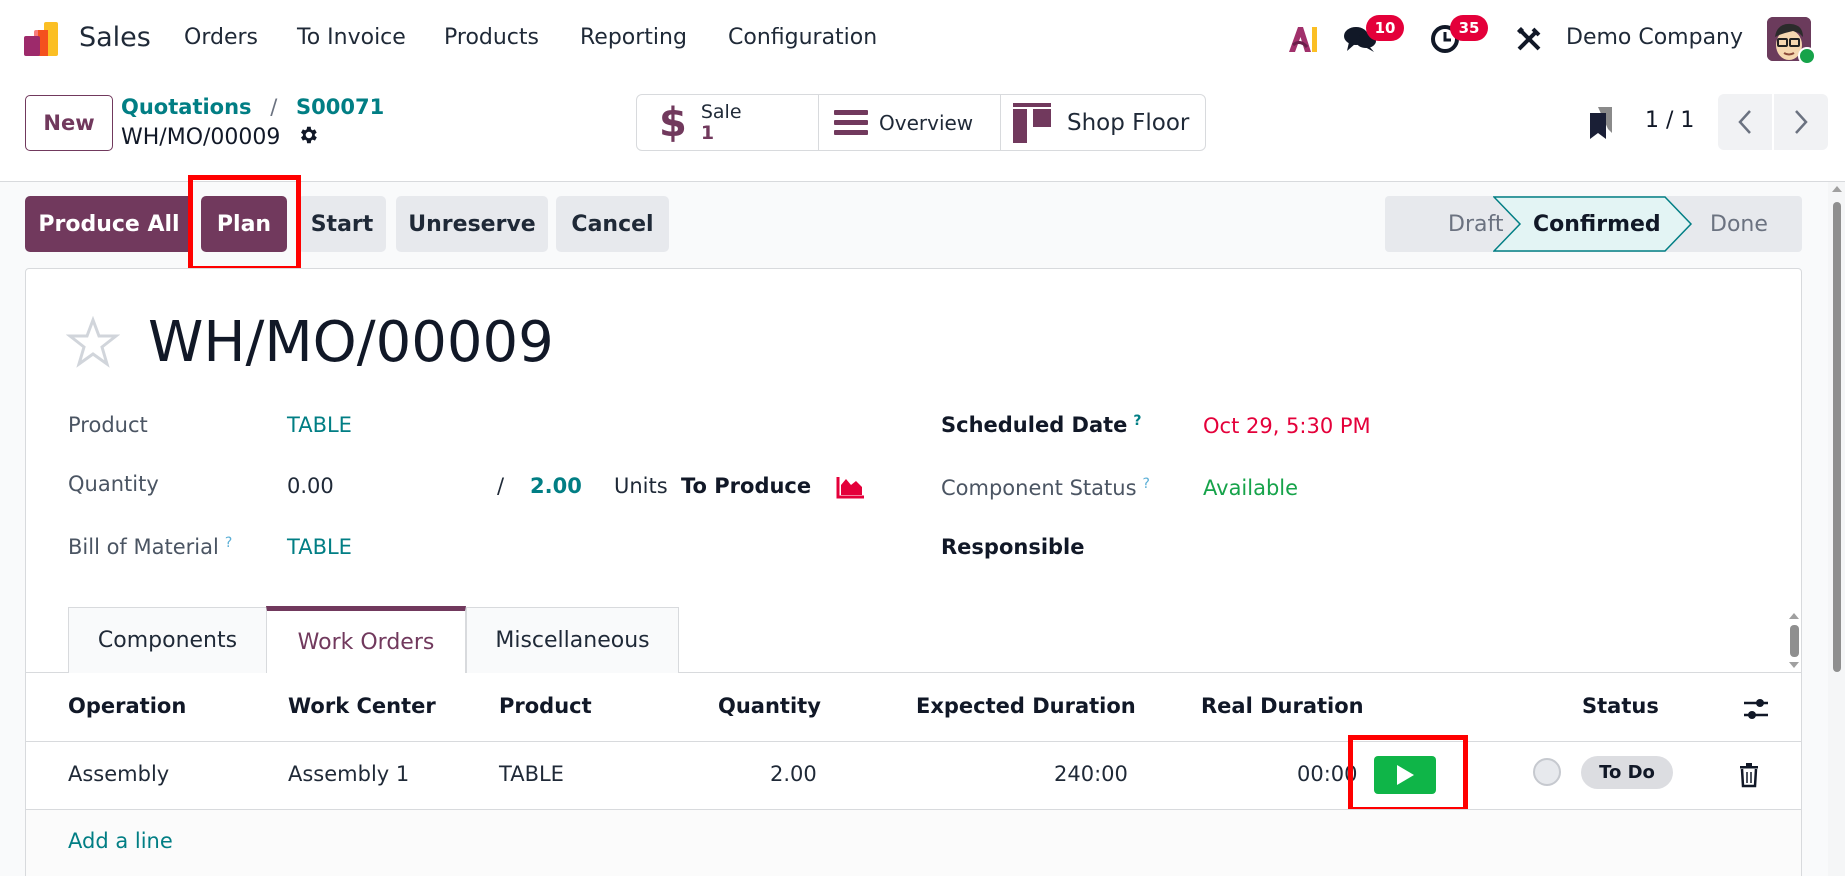  What do you see at coordinates (721, 111) in the screenshot?
I see `sale-label: Sale` at bounding box center [721, 111].